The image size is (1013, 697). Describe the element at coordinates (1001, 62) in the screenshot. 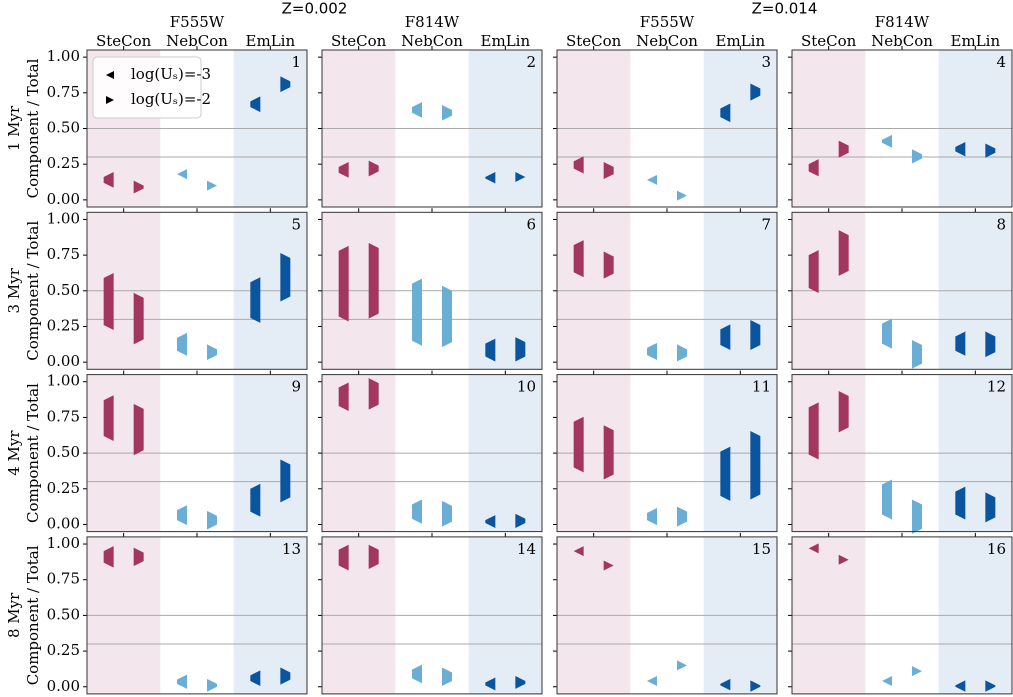

I see `panel-number: 4` at that location.